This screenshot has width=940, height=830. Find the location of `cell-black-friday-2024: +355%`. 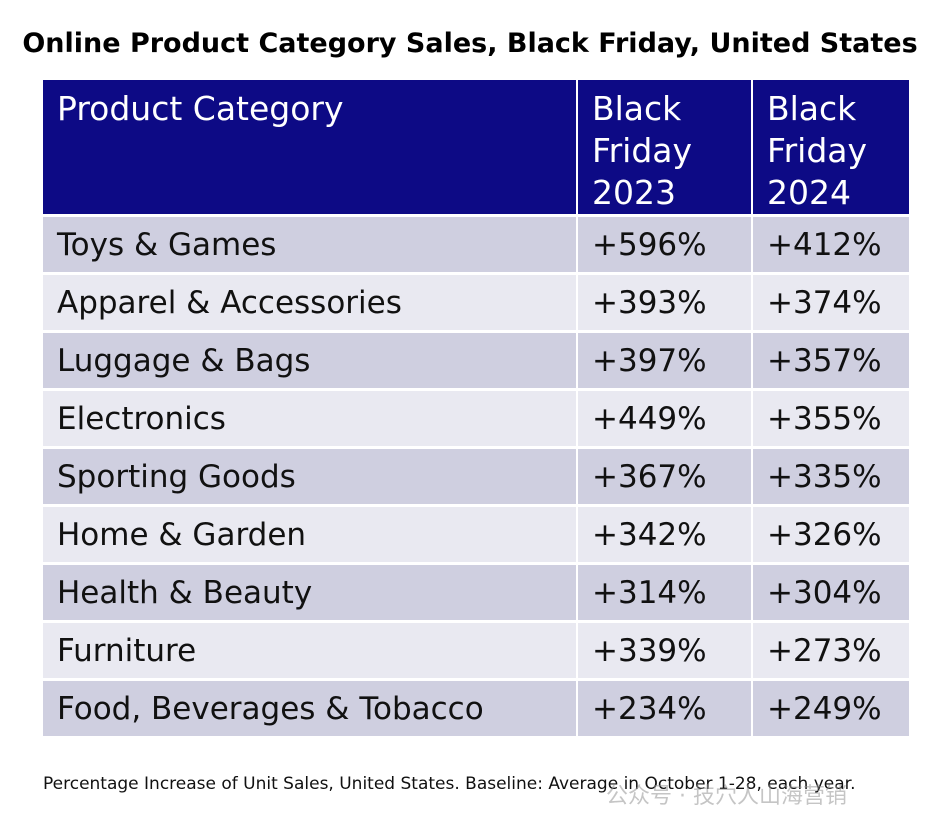

cell-black-friday-2024: +355% is located at coordinates (830, 417).